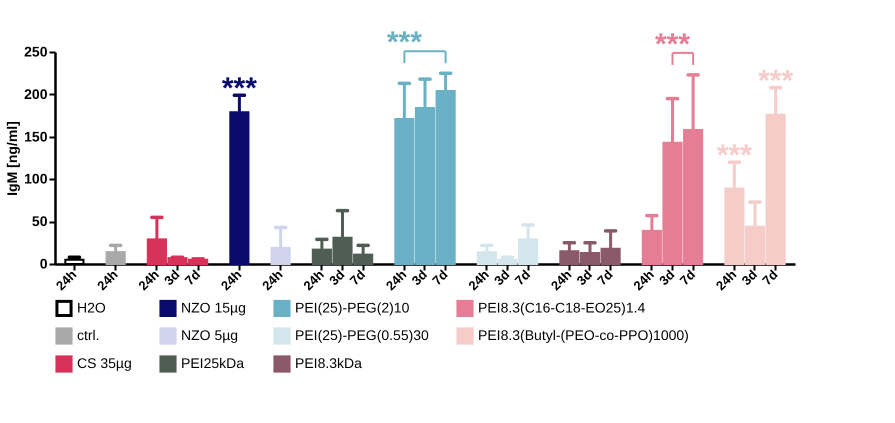 Image resolution: width=895 pixels, height=423 pixels. What do you see at coordinates (36, 94) in the screenshot?
I see `y-tick-label: 200` at bounding box center [36, 94].